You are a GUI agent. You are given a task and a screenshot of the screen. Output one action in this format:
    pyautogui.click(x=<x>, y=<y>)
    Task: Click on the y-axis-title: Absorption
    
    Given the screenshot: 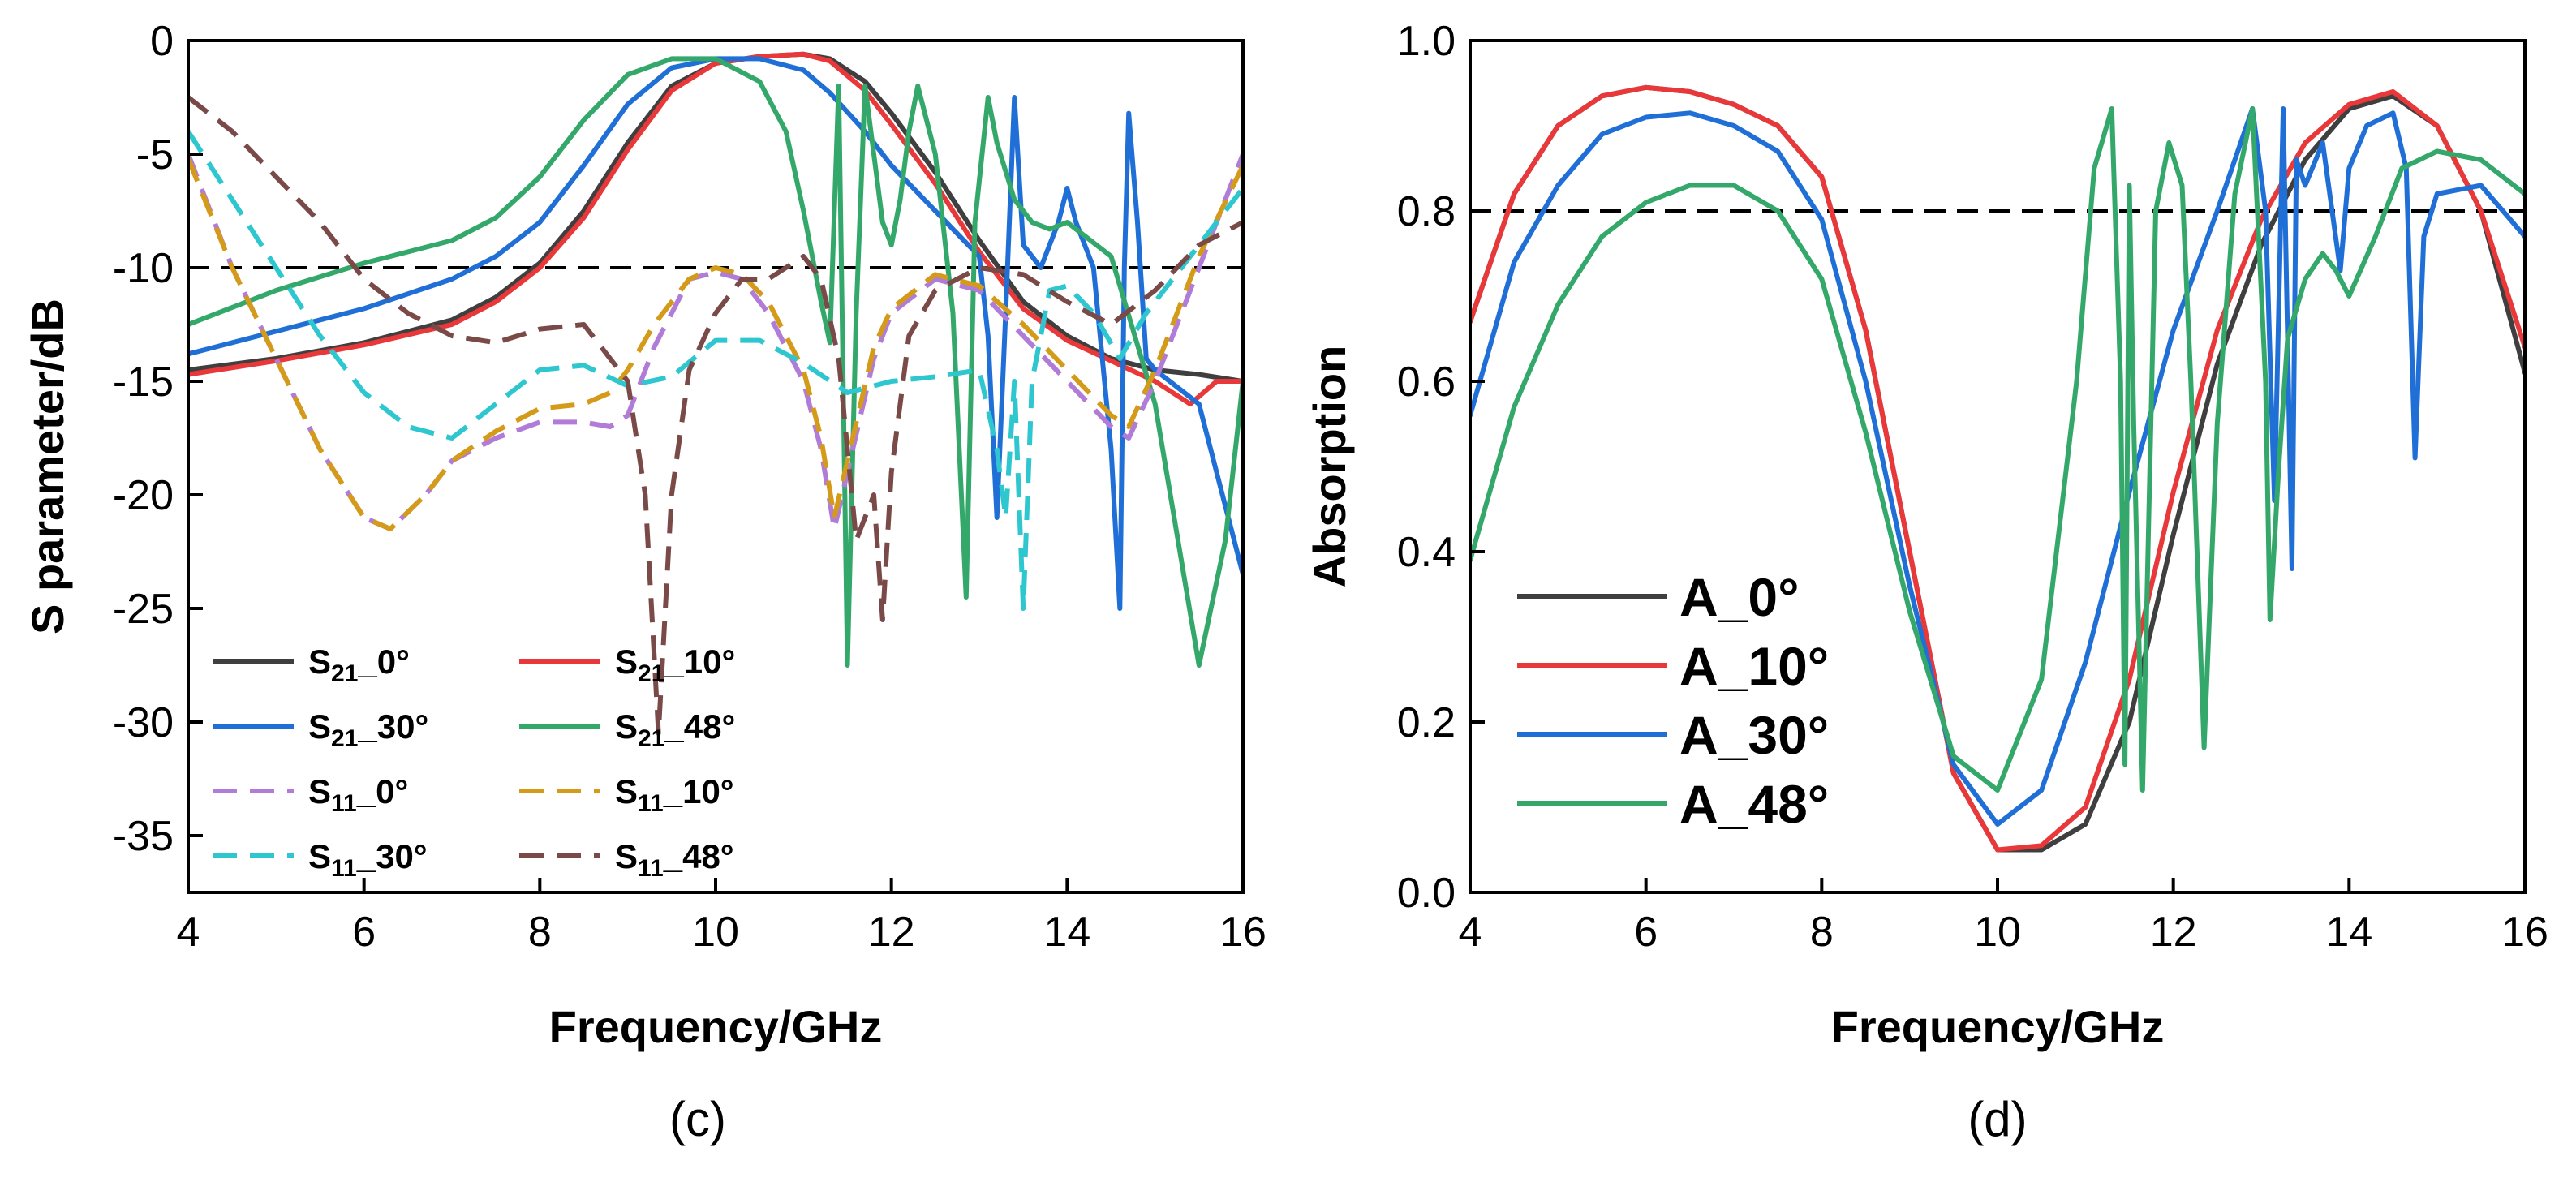 What is the action you would take?
    pyautogui.click(x=1330, y=467)
    